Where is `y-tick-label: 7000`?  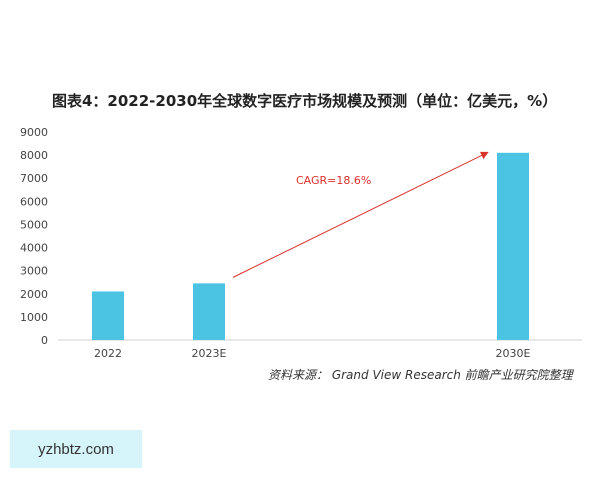 y-tick-label: 7000 is located at coordinates (34, 178).